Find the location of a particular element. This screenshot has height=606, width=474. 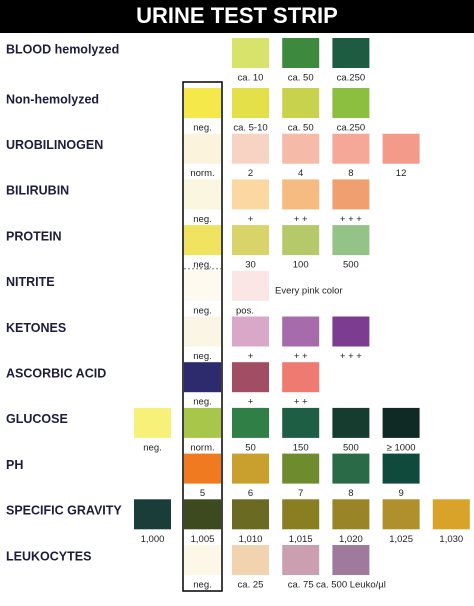

swatch-caption: 4 is located at coordinates (300, 173).